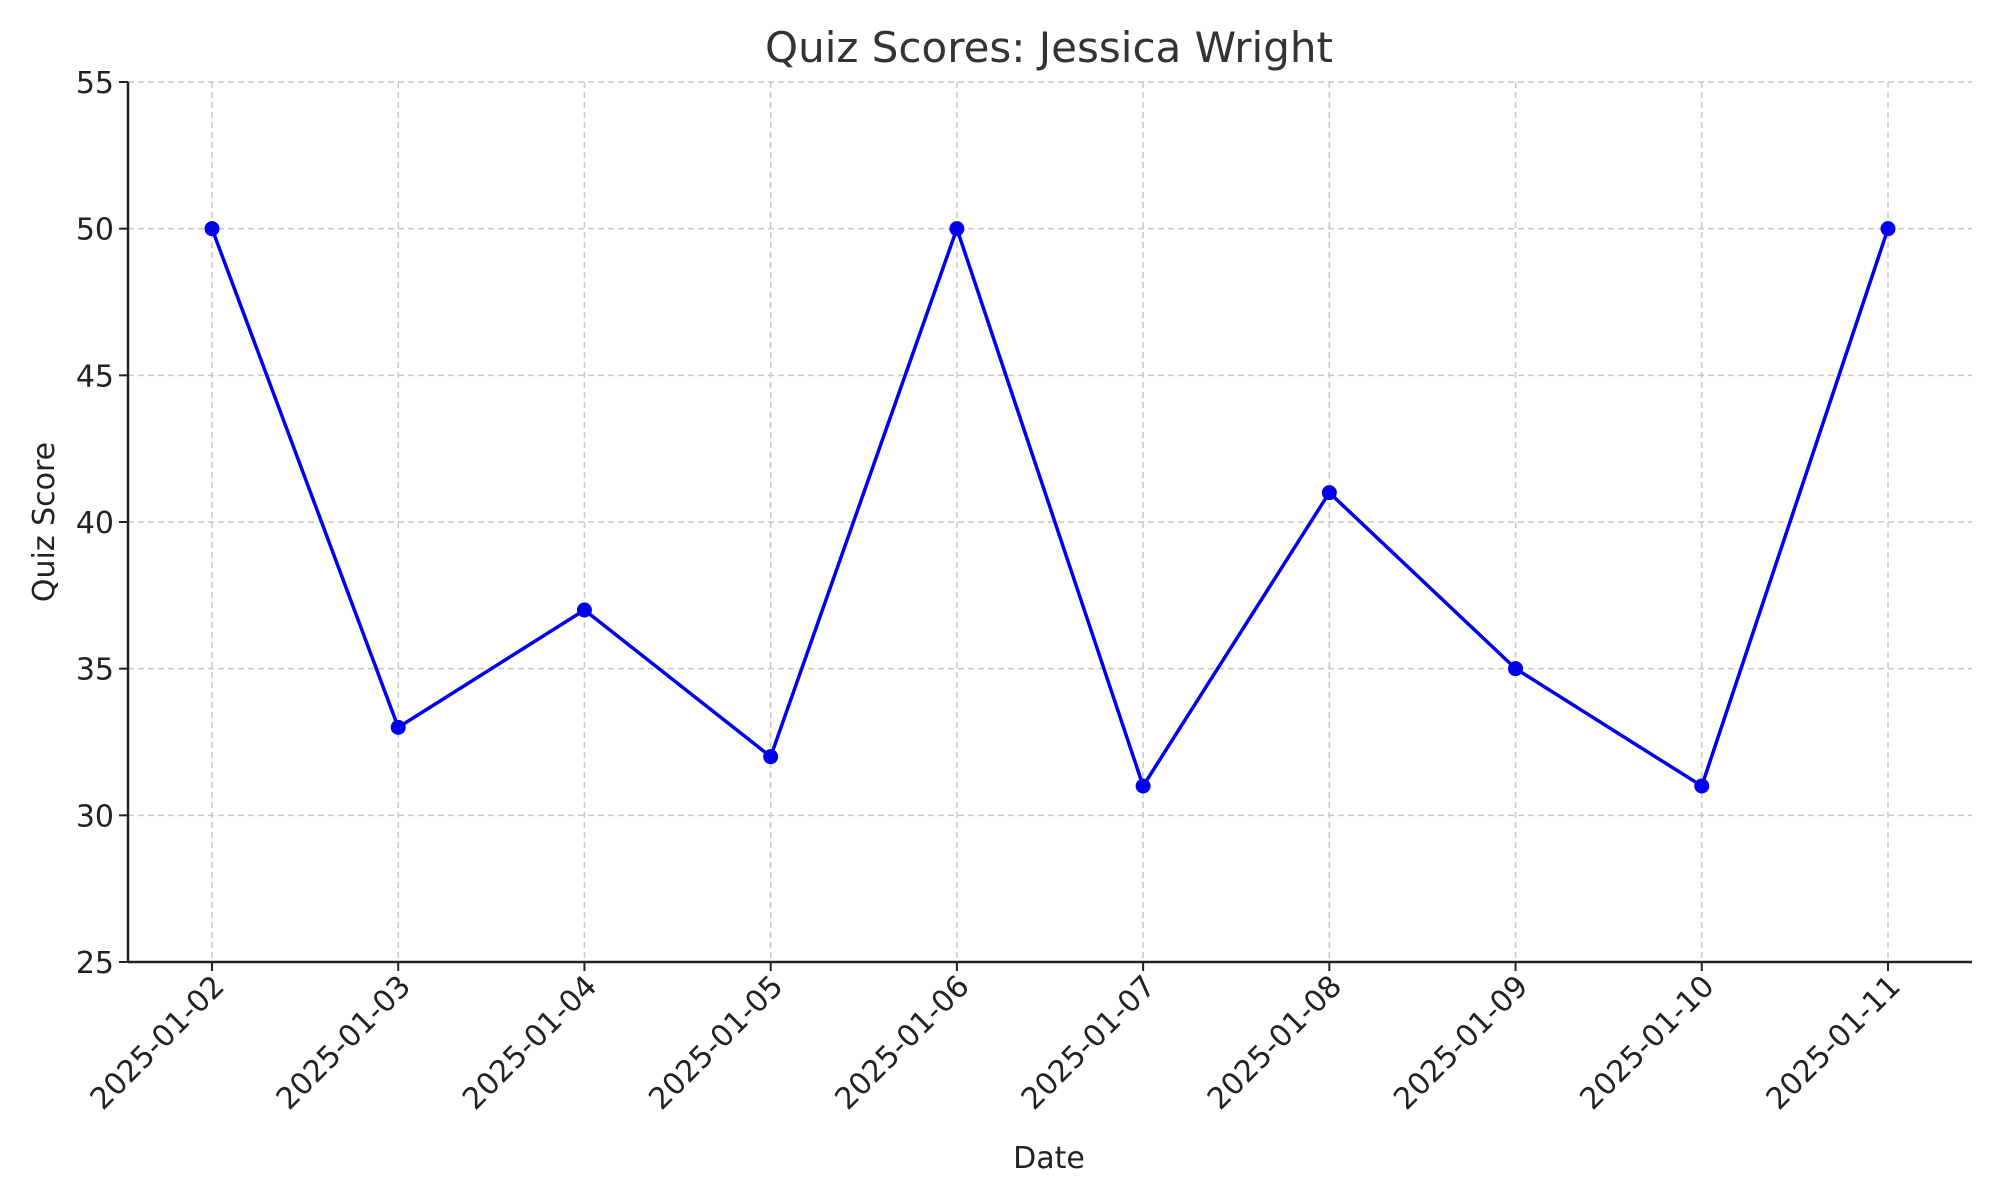 This screenshot has width=2000, height=1200. I want to click on x-tick-label: 2025-01-08, so click(1275, 1043).